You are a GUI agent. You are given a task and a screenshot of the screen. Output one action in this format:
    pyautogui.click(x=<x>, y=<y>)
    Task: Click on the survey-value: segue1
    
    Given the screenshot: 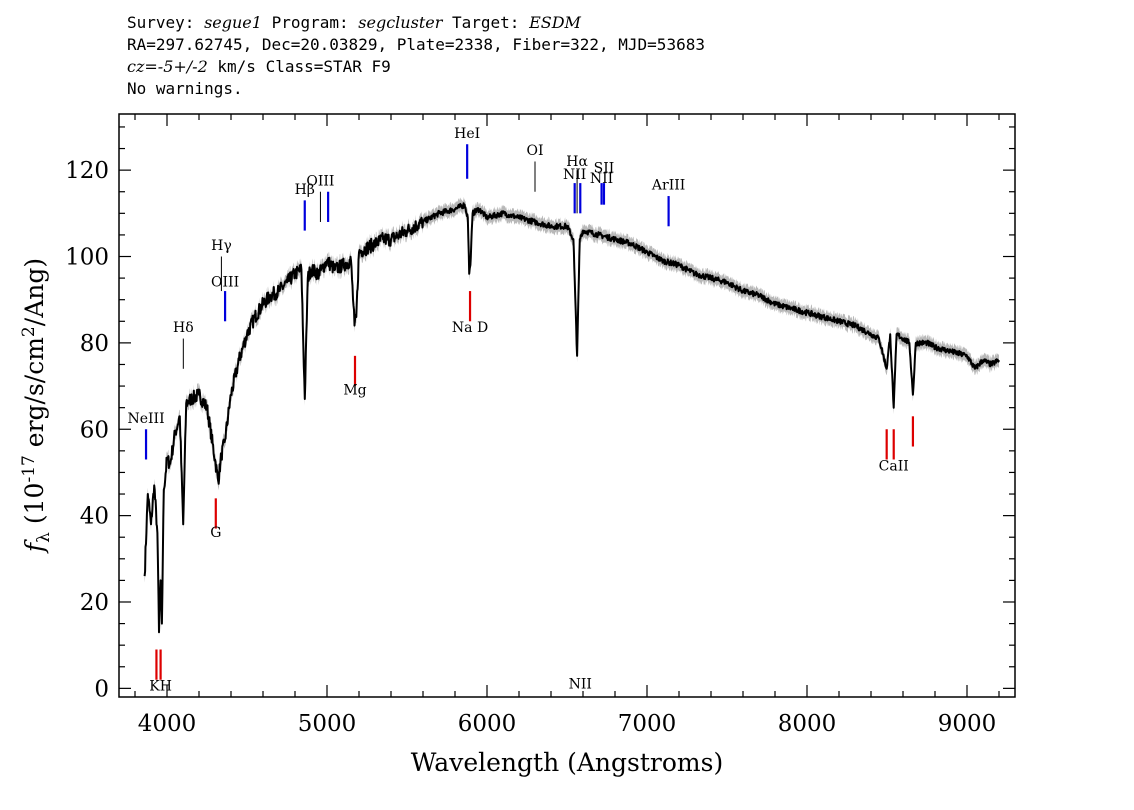 What is the action you would take?
    pyautogui.click(x=233, y=22)
    